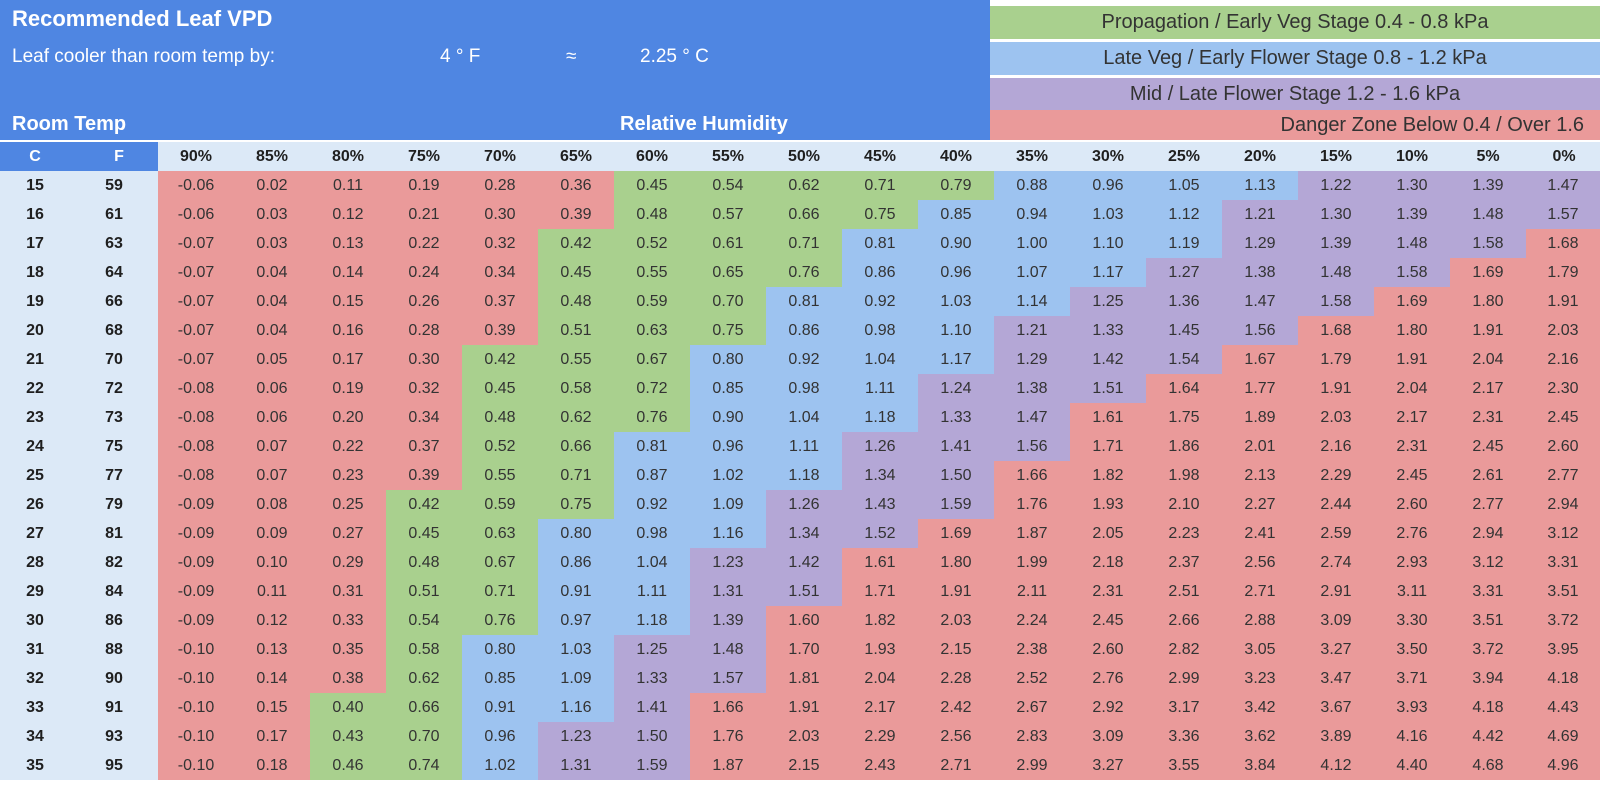 The width and height of the screenshot is (1600, 797). I want to click on vpd-cell: 0.67, so click(652, 359).